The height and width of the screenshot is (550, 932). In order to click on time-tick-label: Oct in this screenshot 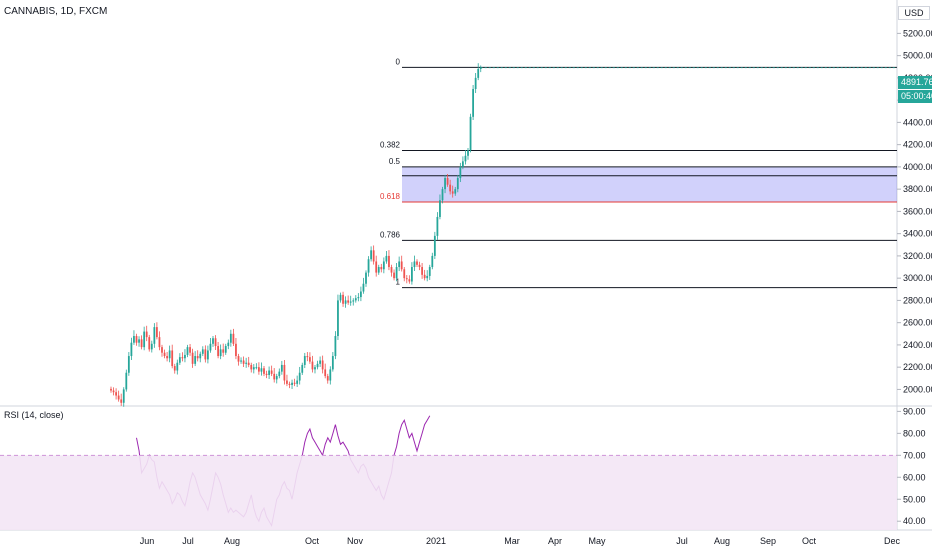, I will do `click(312, 541)`.